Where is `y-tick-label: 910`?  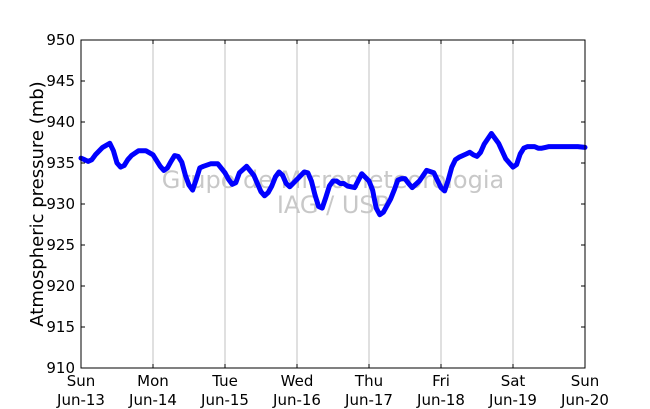
y-tick-label: 910 is located at coordinates (60, 368).